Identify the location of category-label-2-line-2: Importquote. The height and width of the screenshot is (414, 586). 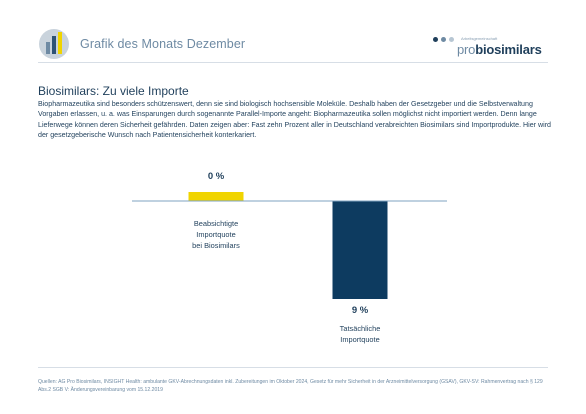
(359, 339).